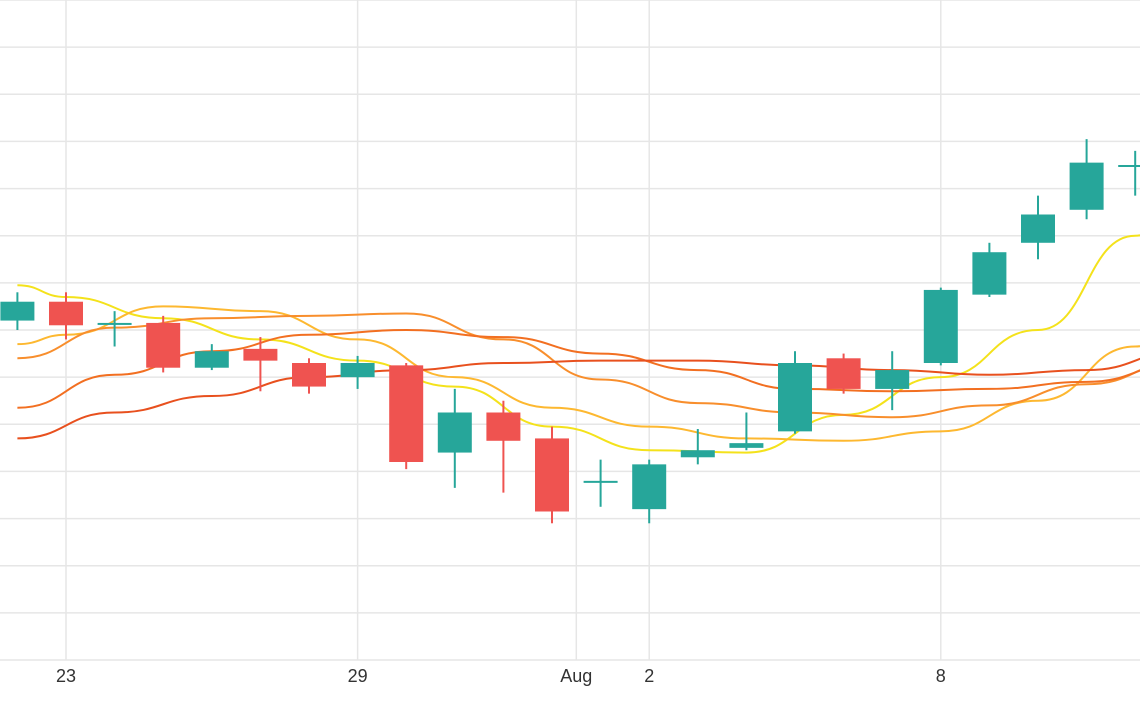  Describe the element at coordinates (66, 676) in the screenshot. I see `x-tick-label: 23` at that location.